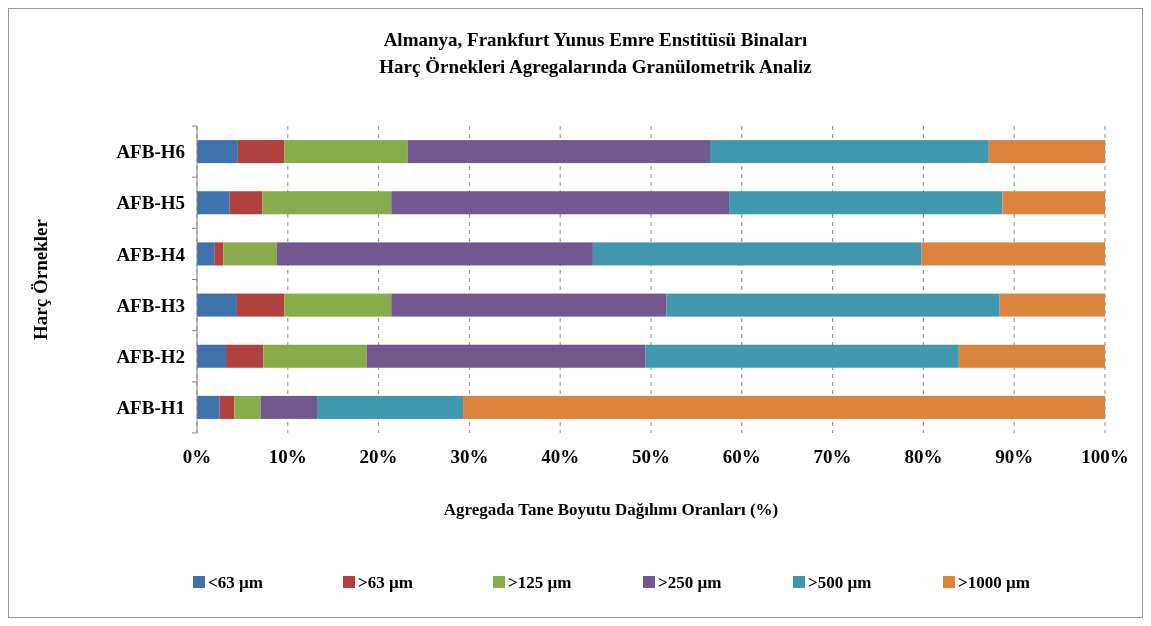  I want to click on x-tick-label: 30%, so click(469, 456).